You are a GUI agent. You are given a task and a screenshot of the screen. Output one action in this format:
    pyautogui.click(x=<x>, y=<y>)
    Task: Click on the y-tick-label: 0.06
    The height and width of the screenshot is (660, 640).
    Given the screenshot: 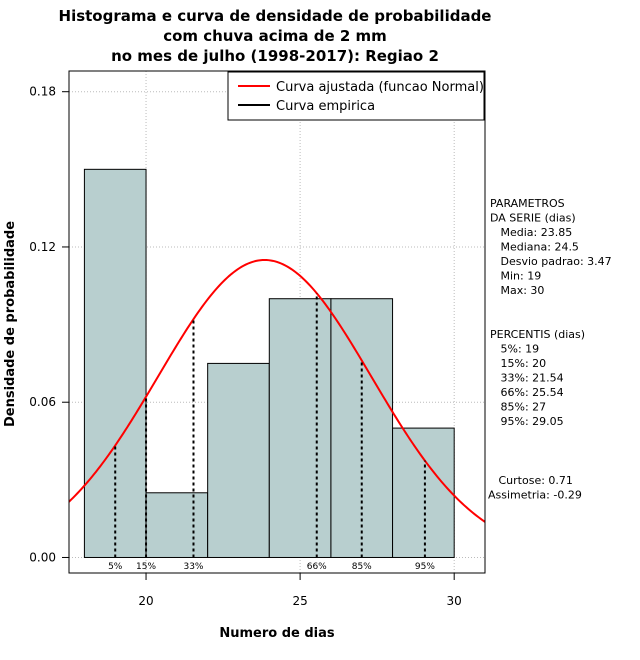 What is the action you would take?
    pyautogui.click(x=42, y=402)
    